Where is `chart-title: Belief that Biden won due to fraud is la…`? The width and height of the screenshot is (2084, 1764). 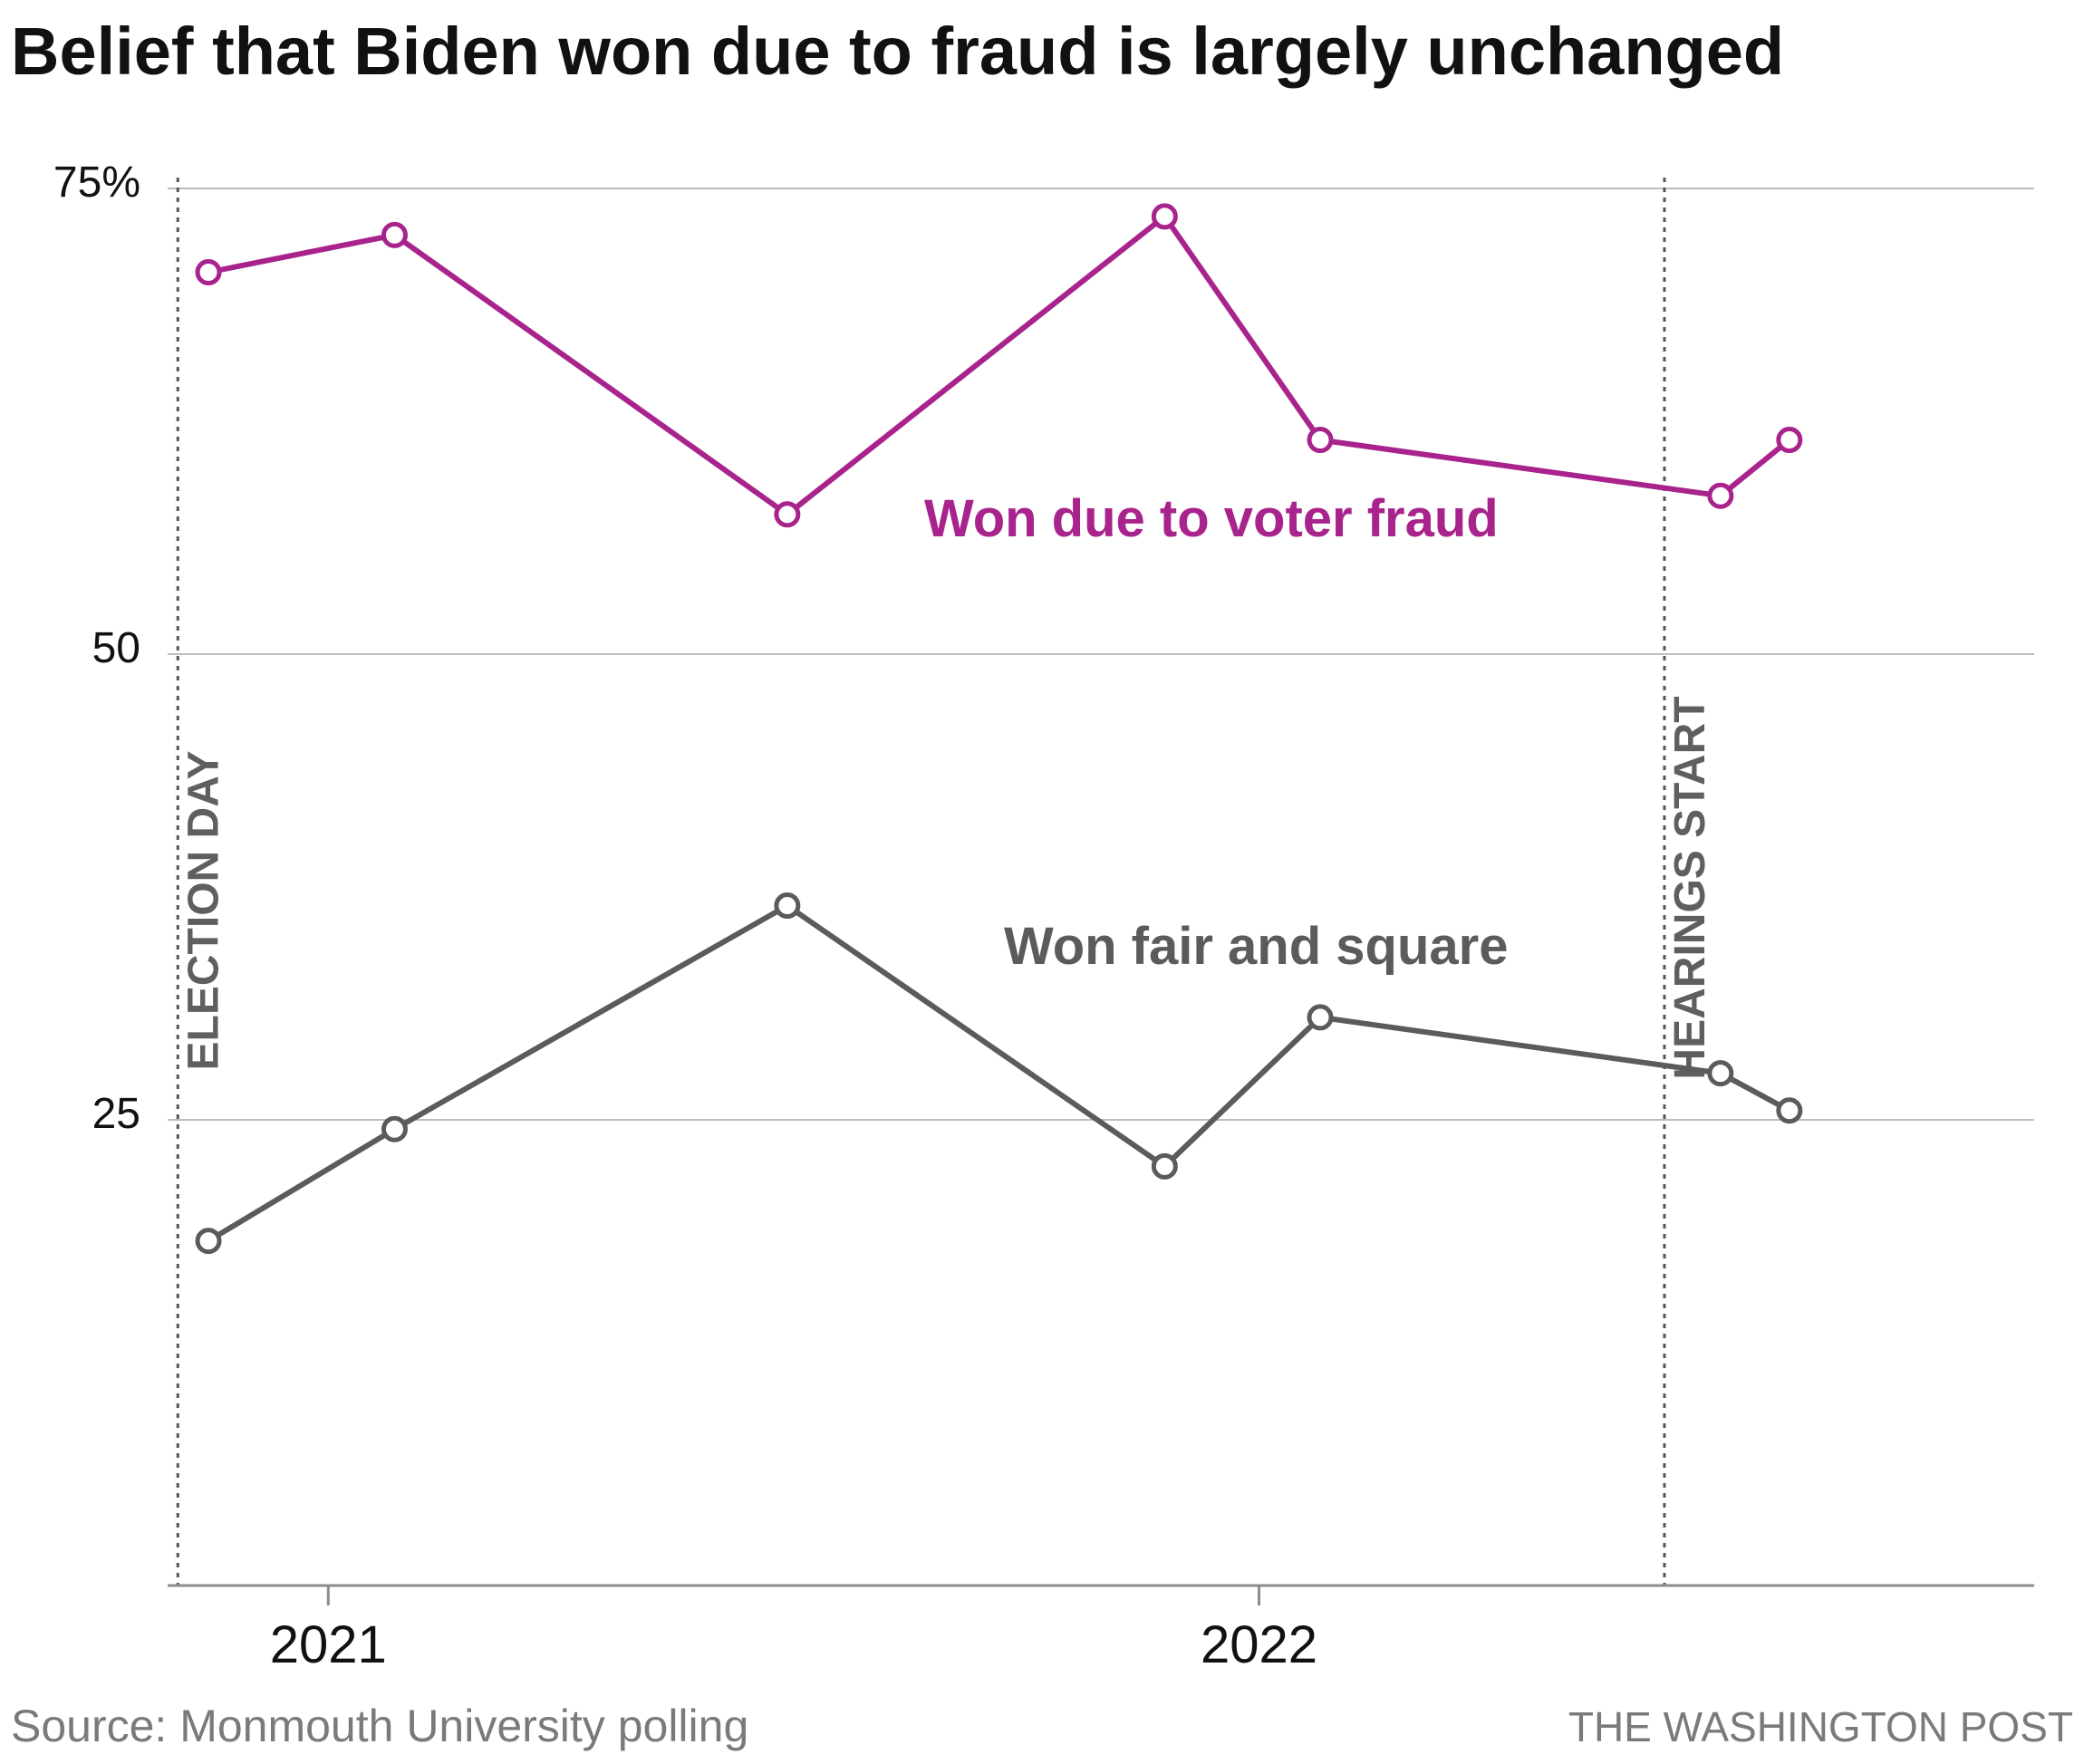 chart-title: Belief that Biden won due to fraud is la… is located at coordinates (897, 51).